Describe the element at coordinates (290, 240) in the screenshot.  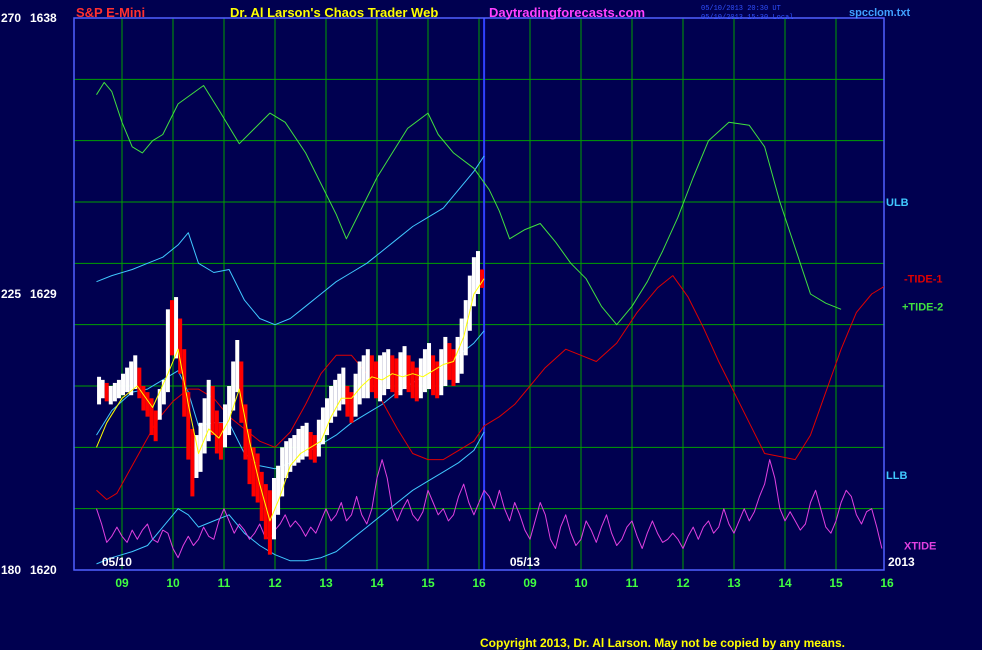
I see `band-upper-line` at that location.